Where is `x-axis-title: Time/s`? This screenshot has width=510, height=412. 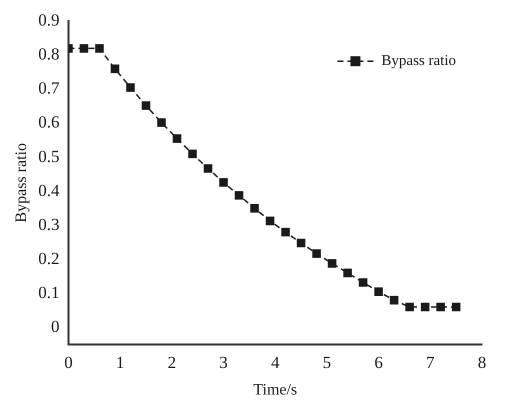 x-axis-title: Time/s is located at coordinates (275, 390).